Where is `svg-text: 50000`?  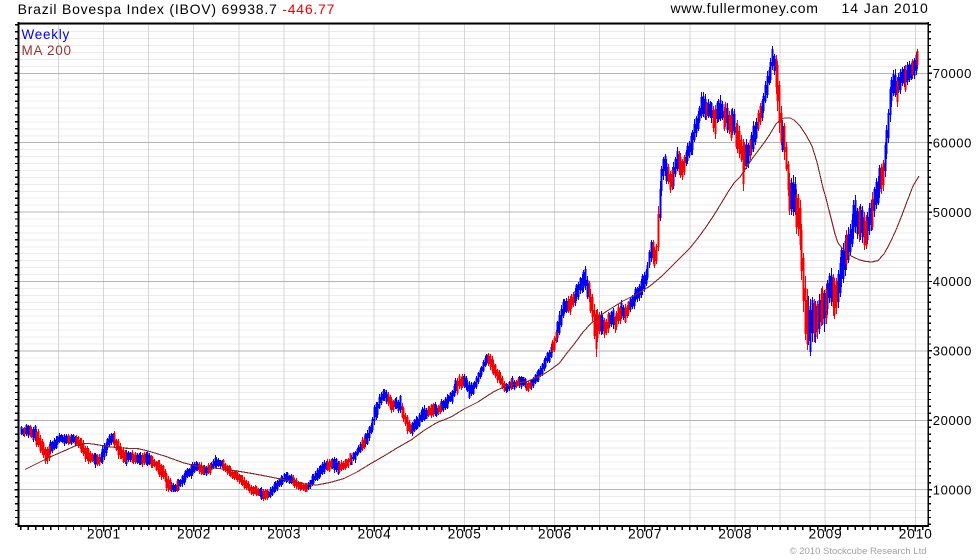 svg-text: 50000 is located at coordinates (952, 212).